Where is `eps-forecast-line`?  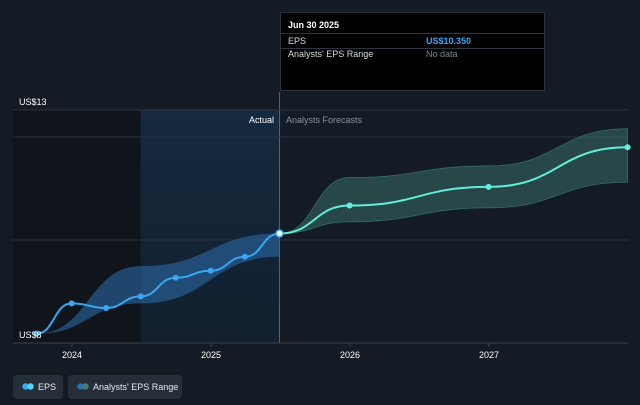 eps-forecast-line is located at coordinates (453, 190).